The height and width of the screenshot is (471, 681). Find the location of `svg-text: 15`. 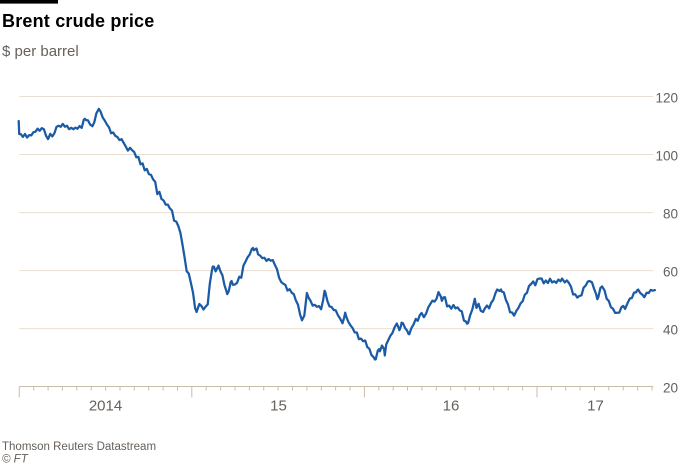

svg-text: 15 is located at coordinates (278, 406).